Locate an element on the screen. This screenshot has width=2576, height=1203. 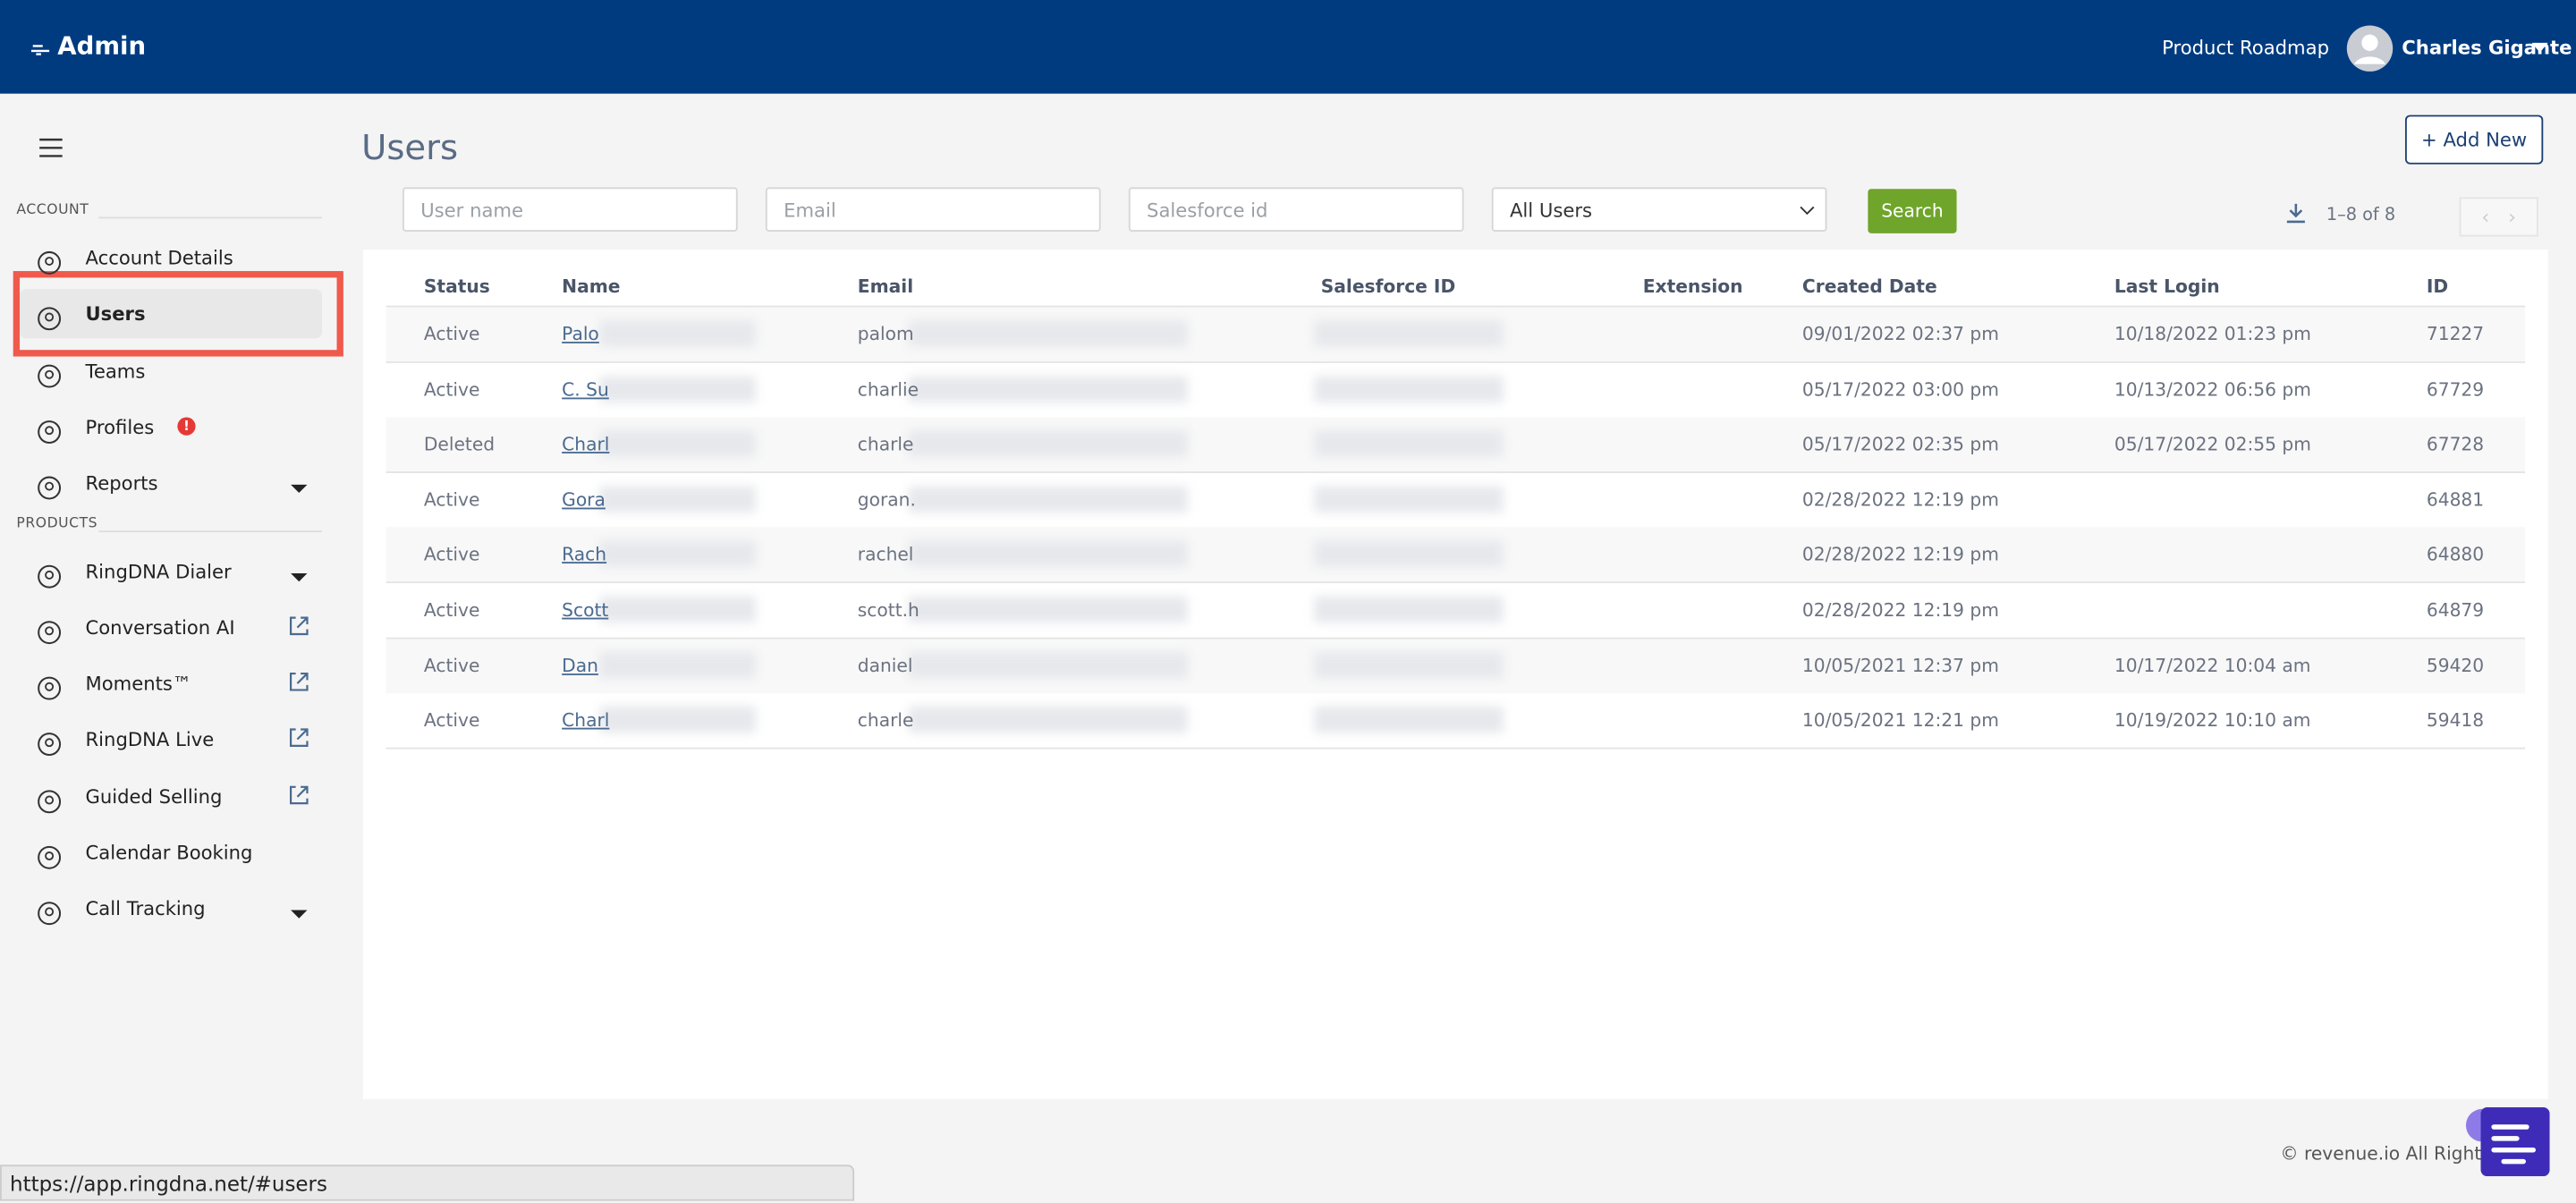
table-row: Active Gora goran. 02/28/2022 12:19 pm 64881 is located at coordinates (1456, 500).